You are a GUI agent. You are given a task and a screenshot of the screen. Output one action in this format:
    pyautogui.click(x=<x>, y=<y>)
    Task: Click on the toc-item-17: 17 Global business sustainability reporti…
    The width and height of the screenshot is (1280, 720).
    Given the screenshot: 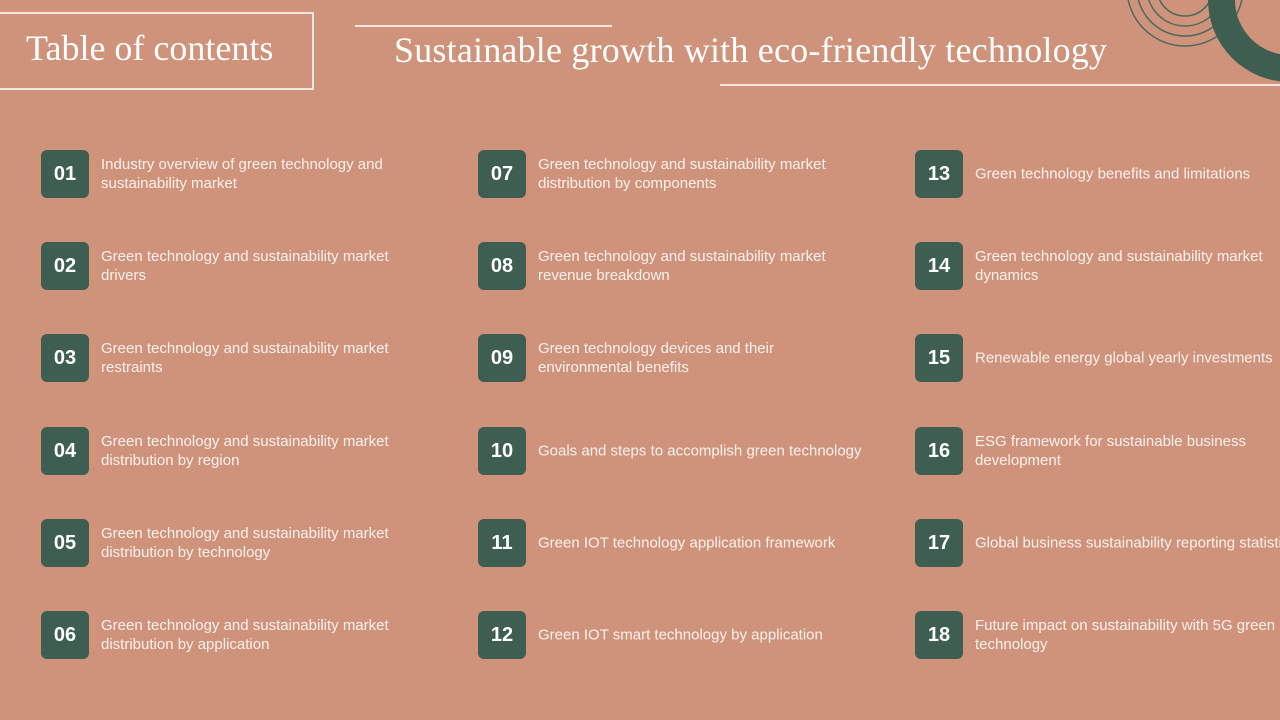 What is the action you would take?
    pyautogui.click(x=1097, y=543)
    